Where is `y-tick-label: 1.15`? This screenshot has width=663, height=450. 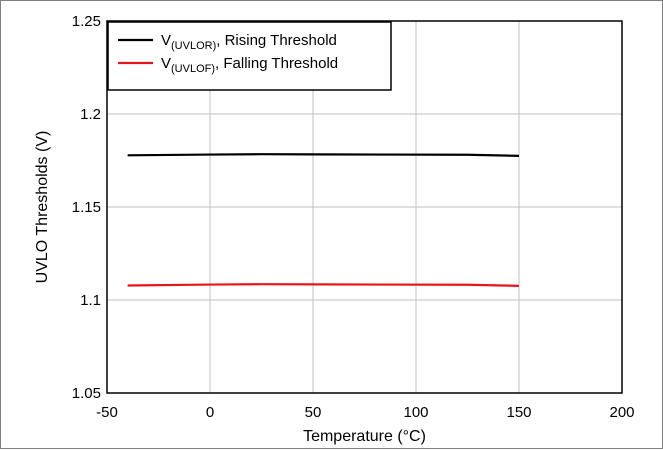
y-tick-label: 1.15 is located at coordinates (86, 207).